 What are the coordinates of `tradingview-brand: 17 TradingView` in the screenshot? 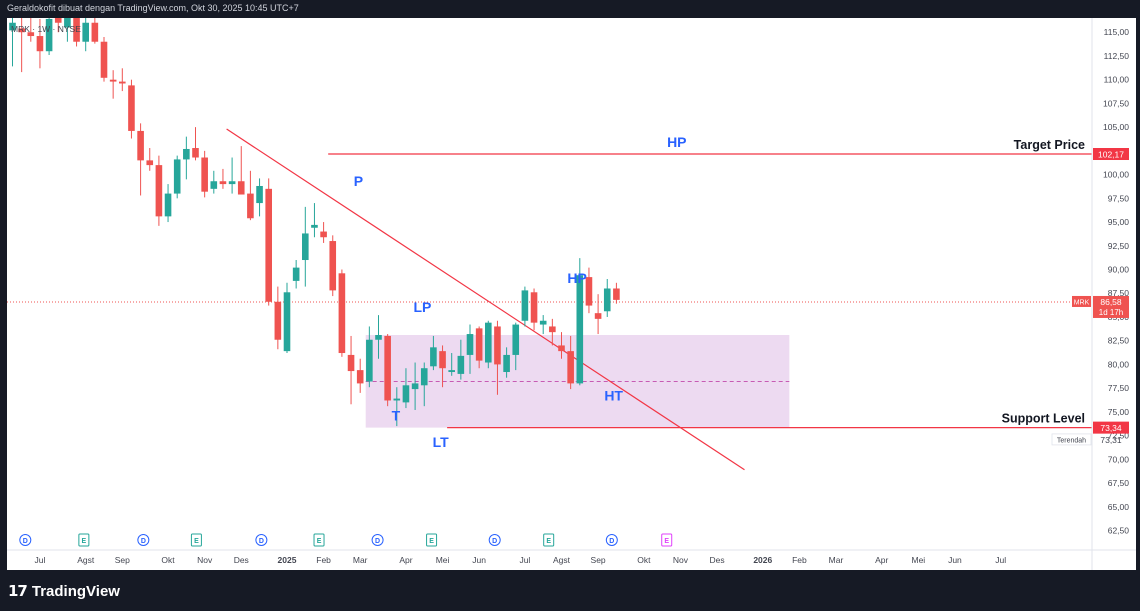 It's located at (64, 591).